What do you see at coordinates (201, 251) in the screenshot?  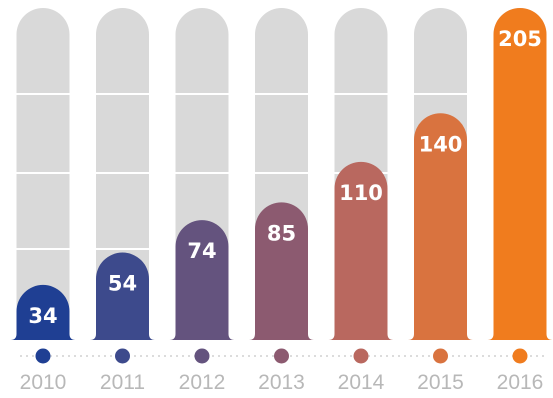 I see `value-label: 74` at bounding box center [201, 251].